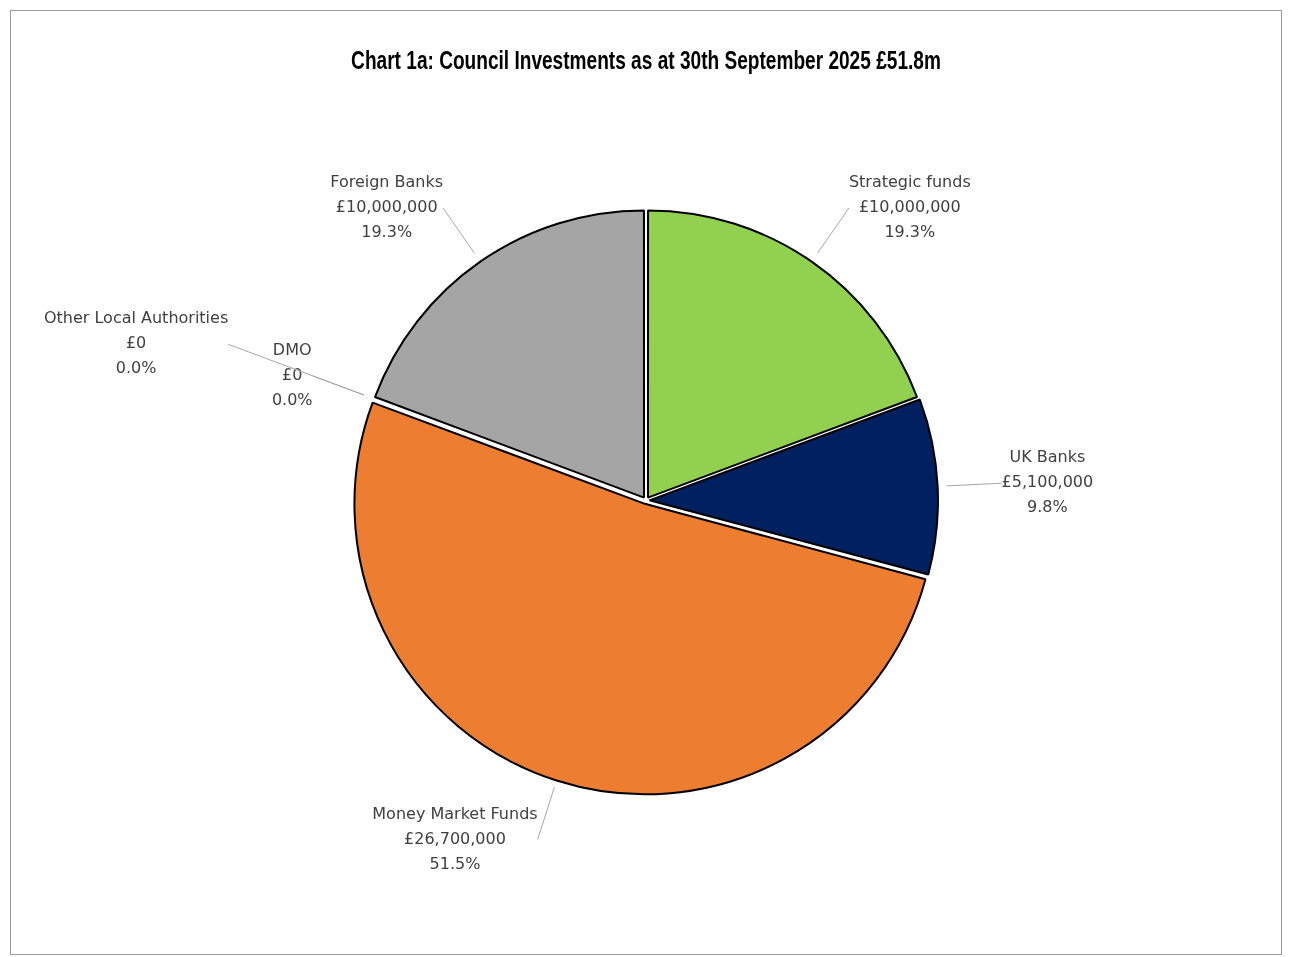 This screenshot has width=1290, height=957. Describe the element at coordinates (136, 318) in the screenshot. I see `category-label: Other Local Authorities` at that location.